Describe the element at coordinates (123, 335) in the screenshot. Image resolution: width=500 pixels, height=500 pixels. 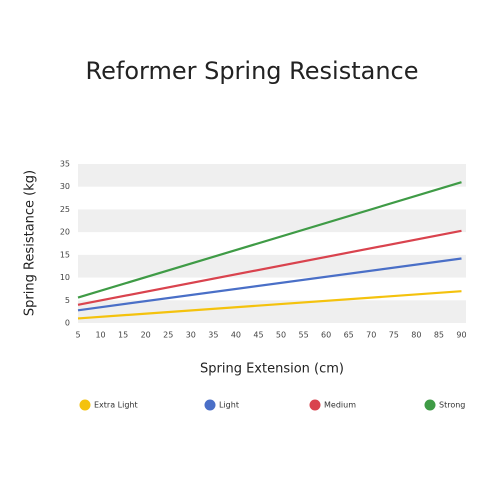
I see `x-tick-label: 15` at that location.